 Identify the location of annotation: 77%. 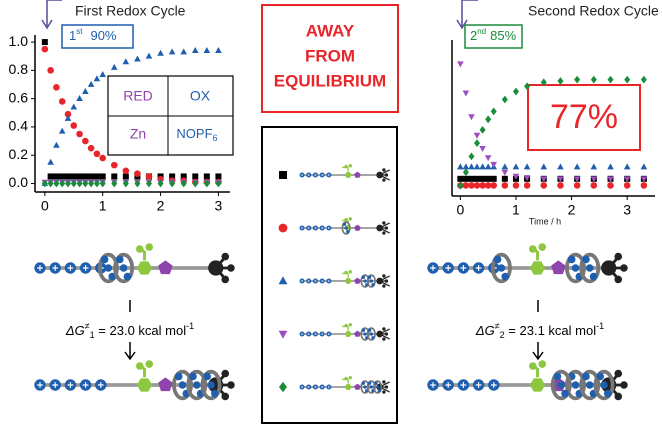
(584, 117).